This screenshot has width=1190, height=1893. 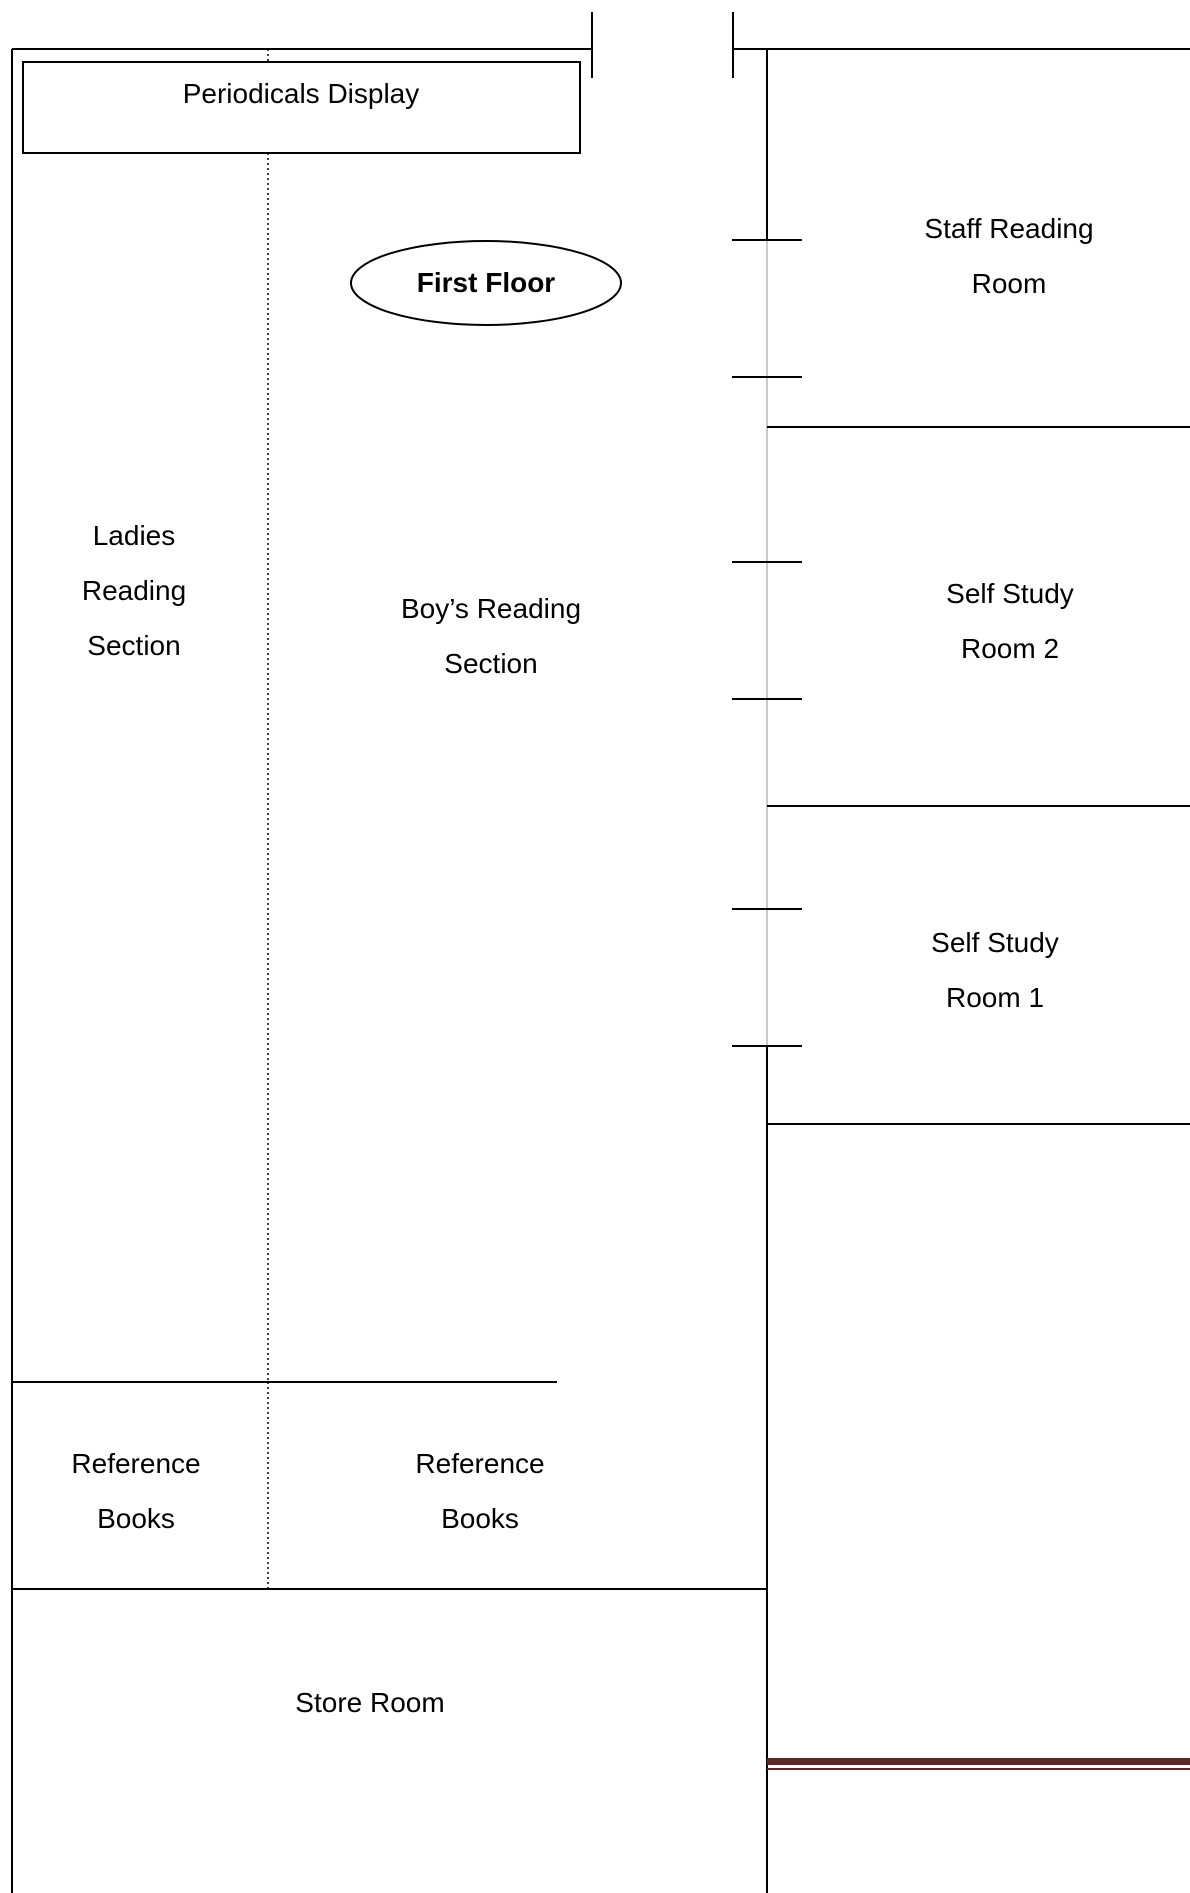 I want to click on reference-left-label-line2: Books, so click(x=136, y=1518).